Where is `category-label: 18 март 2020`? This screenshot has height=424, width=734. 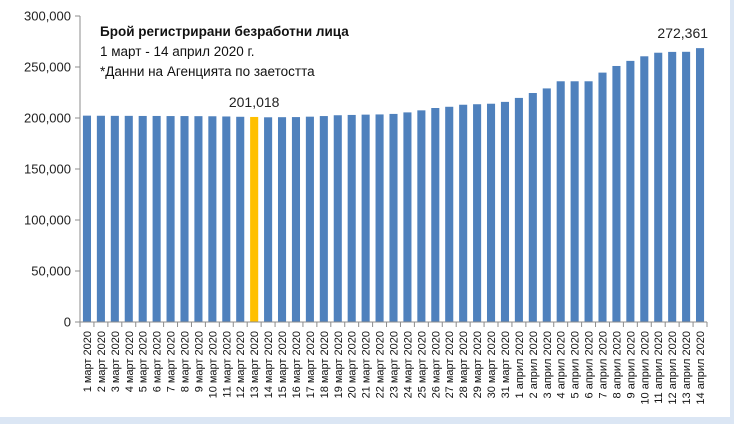
category-label: 18 март 2020 is located at coordinates (325, 364).